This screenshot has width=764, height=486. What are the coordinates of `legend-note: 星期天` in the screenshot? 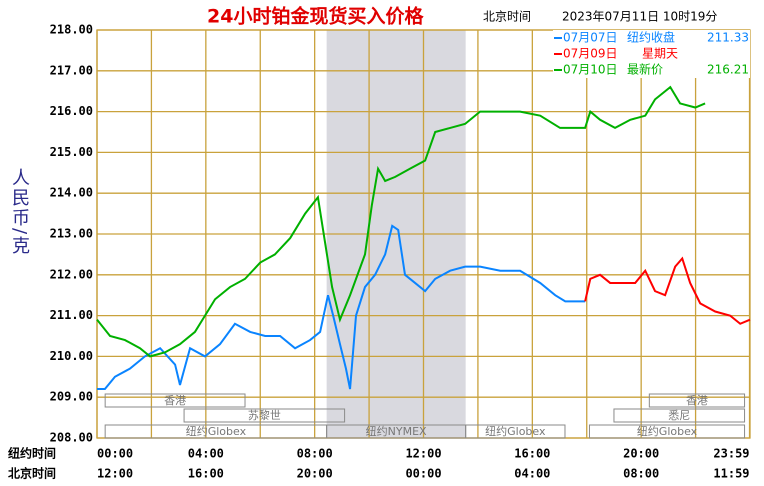 It's located at (660, 54).